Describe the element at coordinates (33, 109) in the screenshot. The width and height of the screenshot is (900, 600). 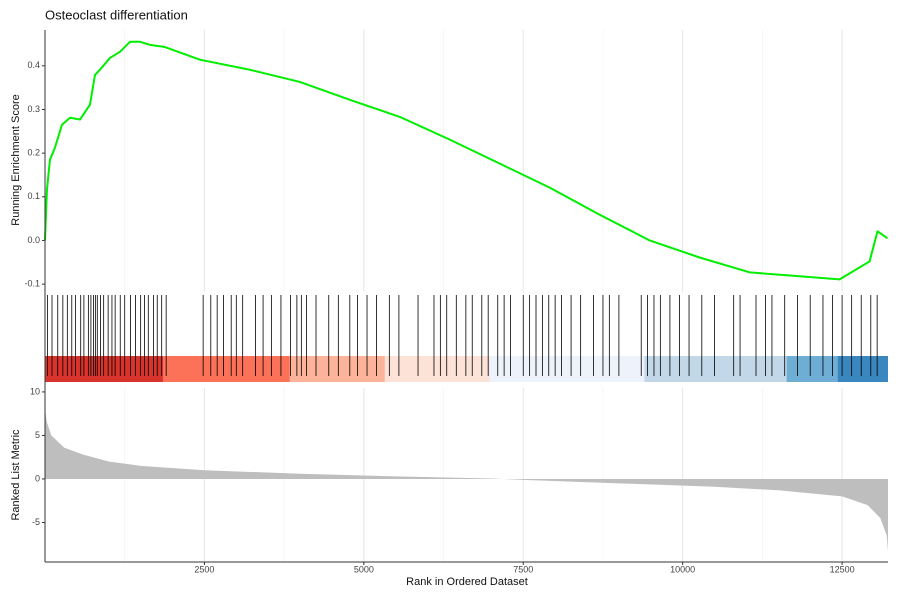
I see `y-tick-label: 0.3` at that location.